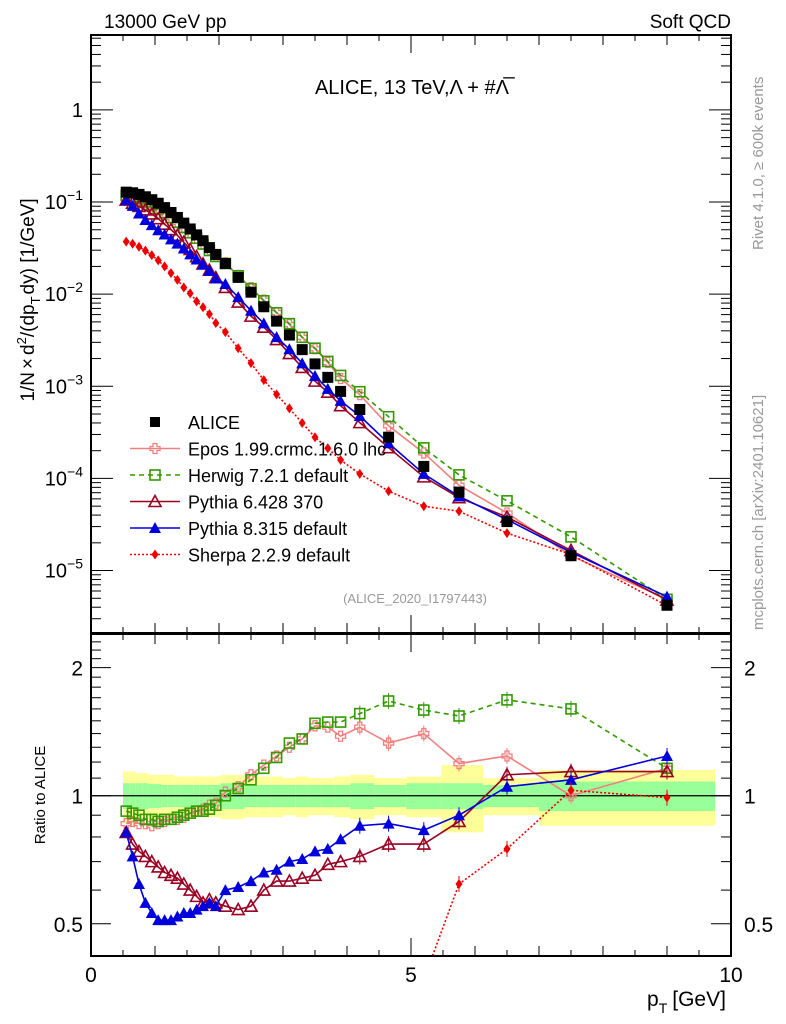 The width and height of the screenshot is (786, 1024). I want to click on legend-label: ALICE, so click(214, 423).